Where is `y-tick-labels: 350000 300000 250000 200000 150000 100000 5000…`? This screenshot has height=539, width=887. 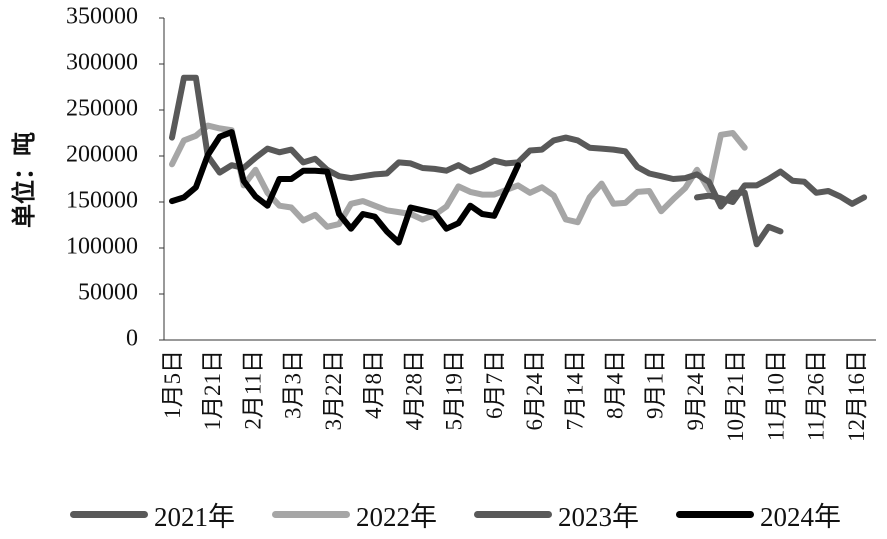
y-tick-labels: 350000 300000 250000 200000 150000 100000 5000… is located at coordinates (102, 178).